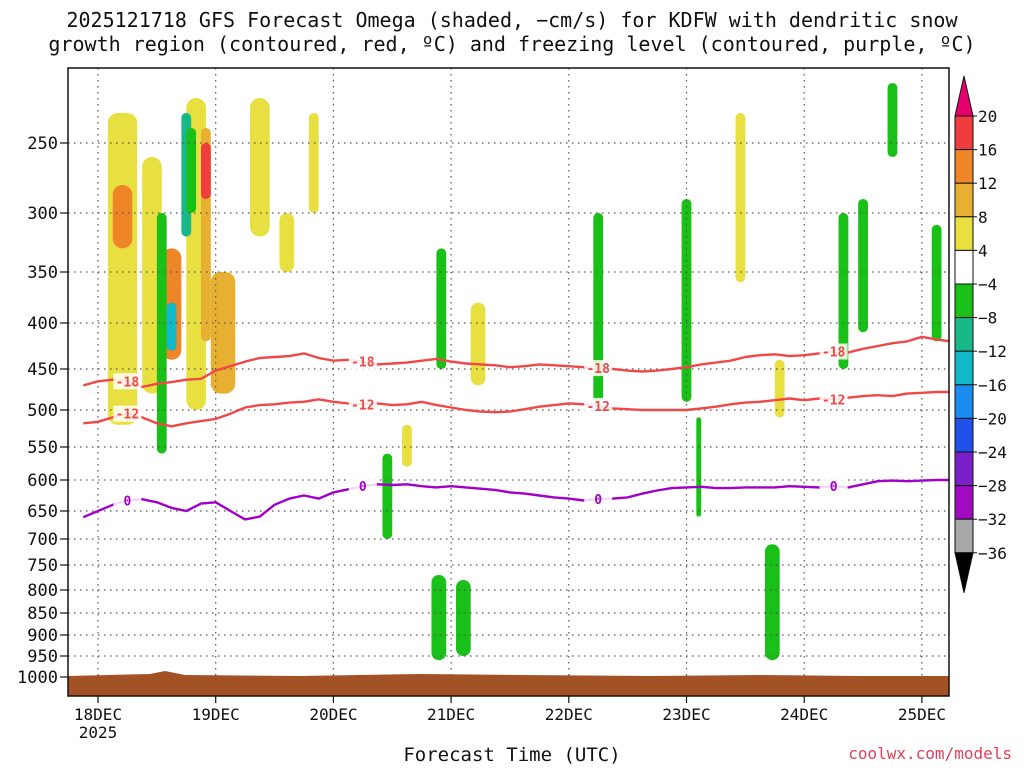 This screenshot has width=1024, height=768. Describe the element at coordinates (992, 553) in the screenshot. I see `colorbar-label: −36` at that location.